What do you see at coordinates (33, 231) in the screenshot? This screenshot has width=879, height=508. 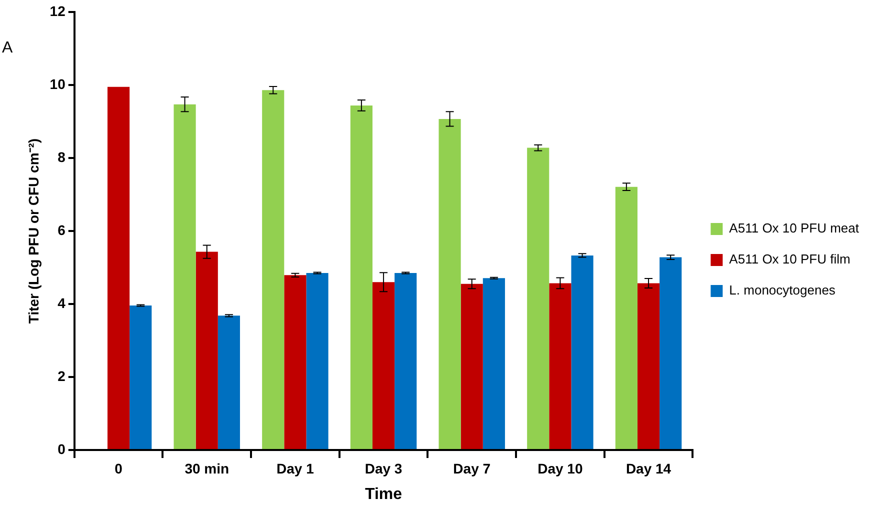 I see `y-axis-title: Titer (Log PFU or CFU cm⁻²)` at bounding box center [33, 231].